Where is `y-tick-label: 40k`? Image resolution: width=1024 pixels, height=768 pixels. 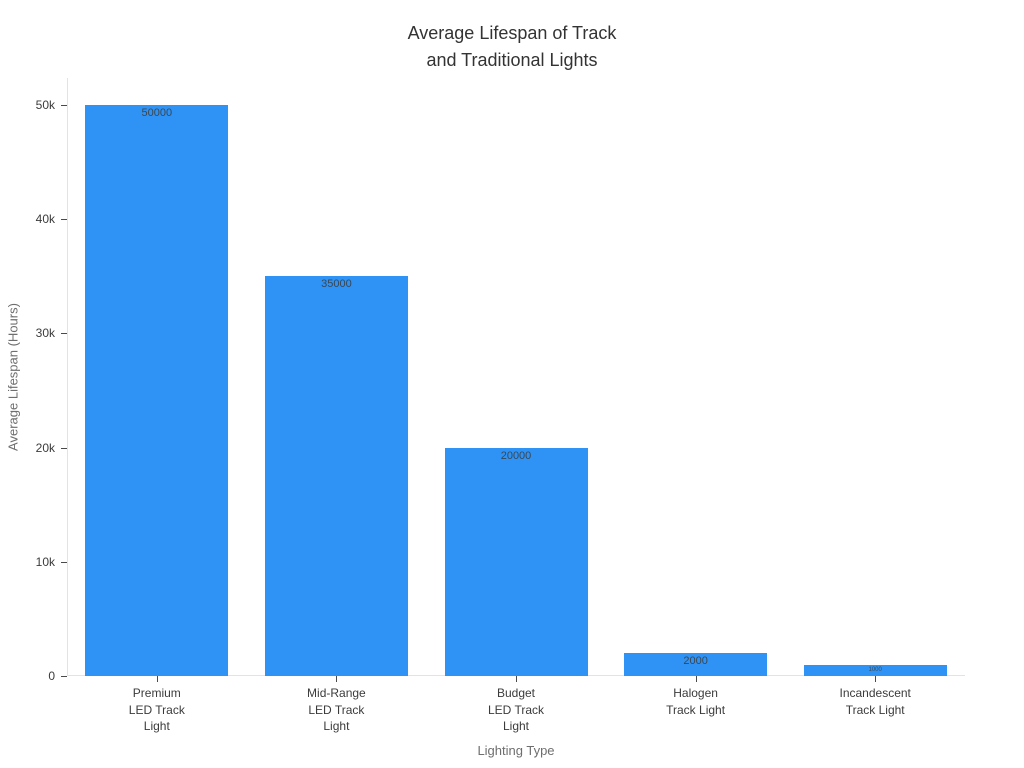 y-tick-label: 40k is located at coordinates (45, 219).